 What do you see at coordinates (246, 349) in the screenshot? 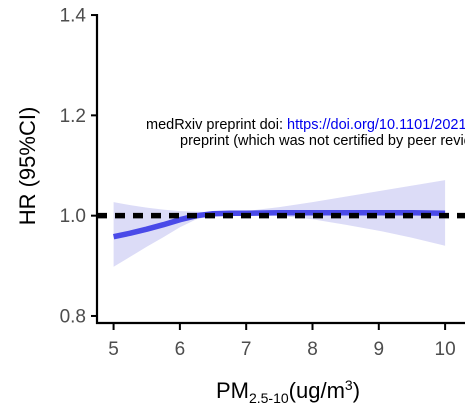
I see `x-tick-label: 7` at bounding box center [246, 349].